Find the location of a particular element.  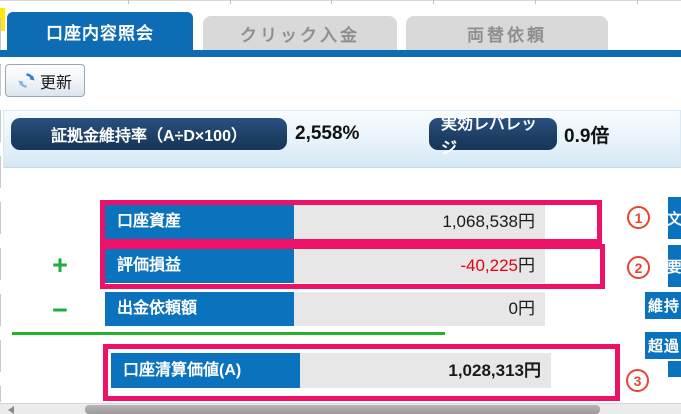

tab-account-details: 口座内容照会 is located at coordinates (100, 31).